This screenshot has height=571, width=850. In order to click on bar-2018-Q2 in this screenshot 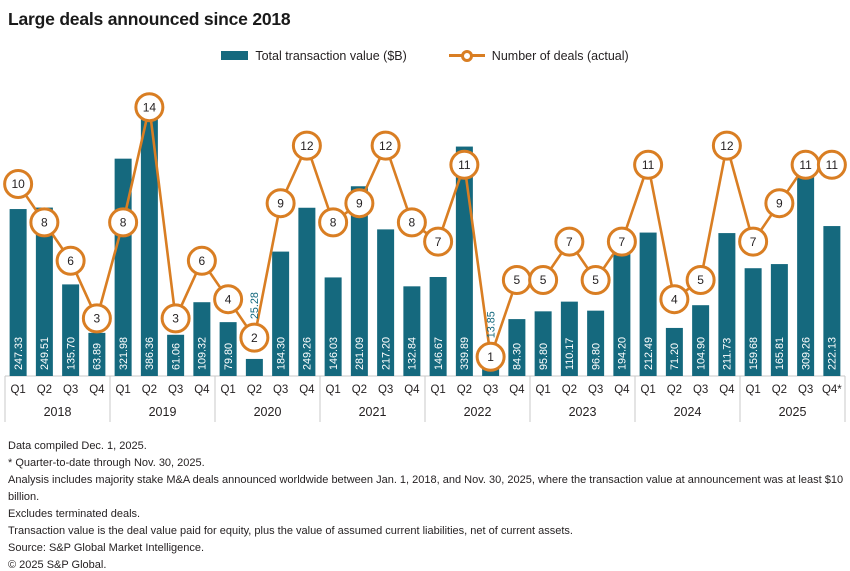, I will do `click(44, 291)`.